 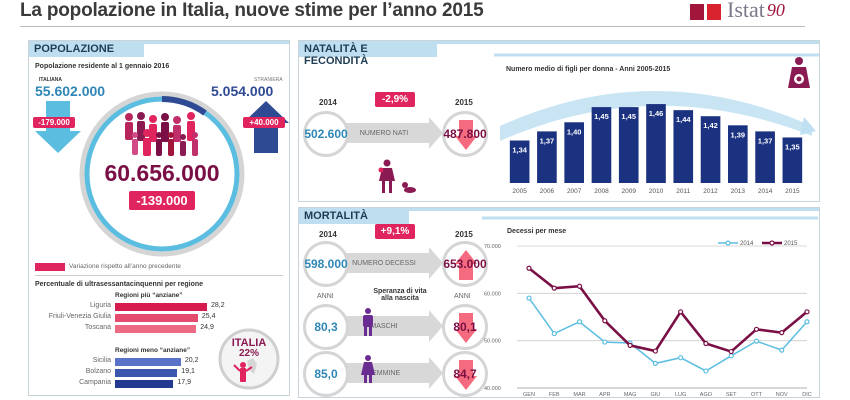 I want to click on x-tick-label: GEN, so click(x=529, y=394).